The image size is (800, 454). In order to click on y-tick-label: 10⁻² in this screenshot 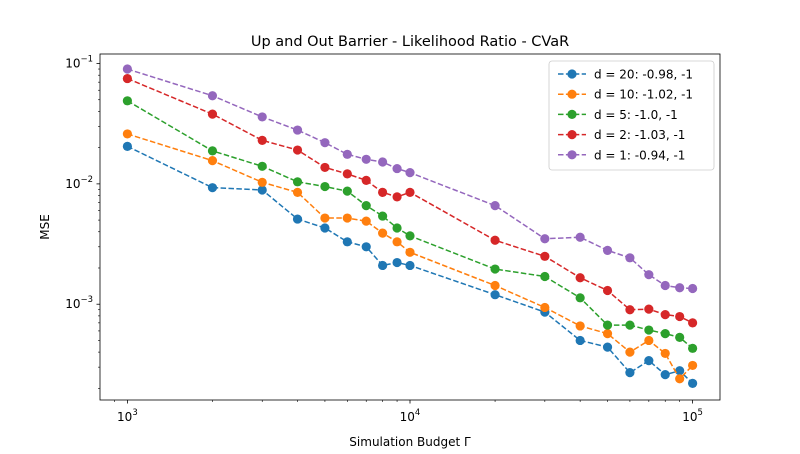, I will do `click(79, 183)`.